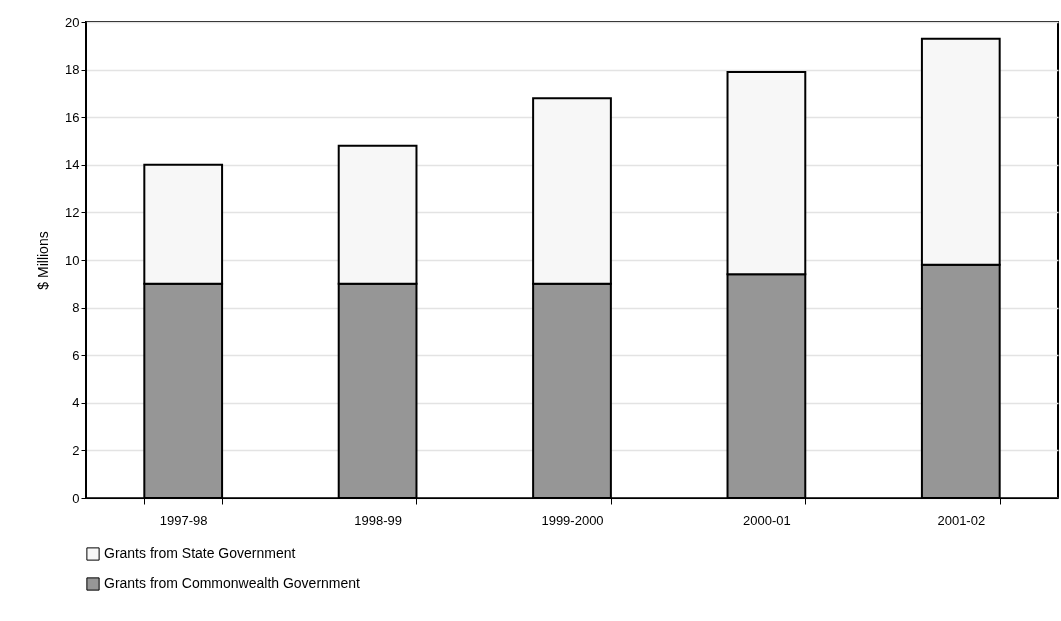  I want to click on y-tick-label: 4, so click(76, 403).